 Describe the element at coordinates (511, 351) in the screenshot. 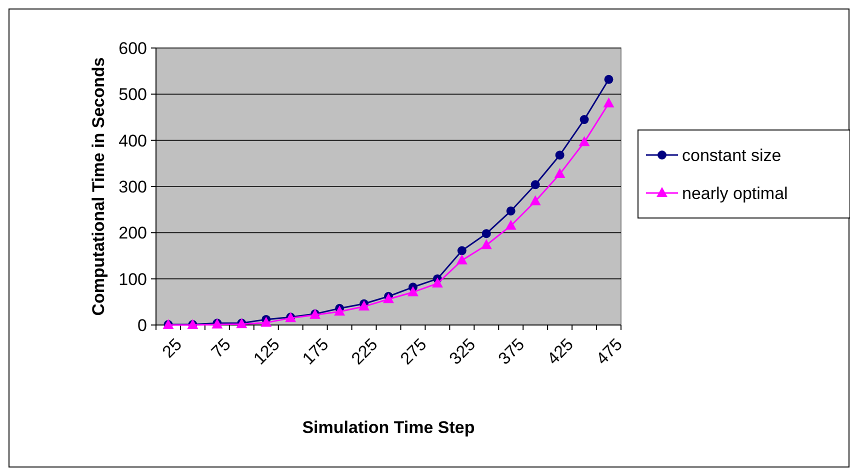

I see `x-tick-label: 375` at that location.